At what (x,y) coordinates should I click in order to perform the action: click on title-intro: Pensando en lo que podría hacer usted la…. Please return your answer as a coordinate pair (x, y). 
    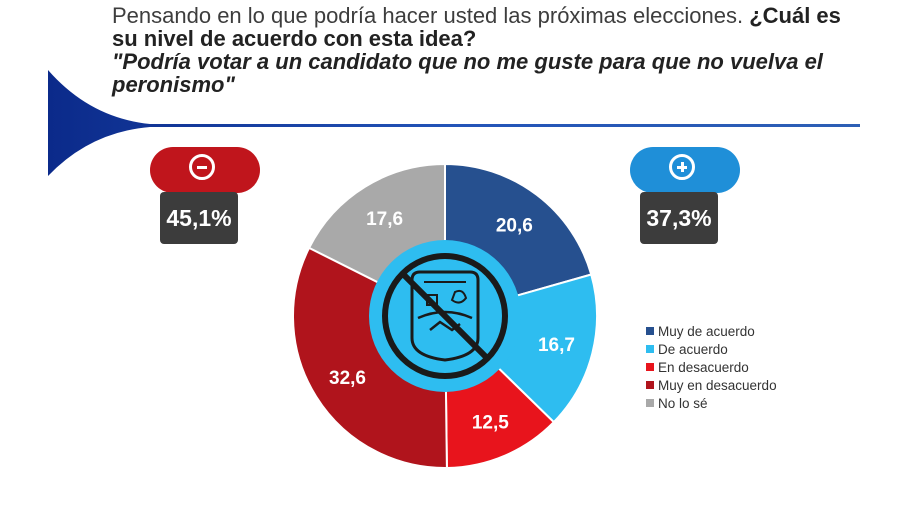
    Looking at the image, I should click on (431, 15).